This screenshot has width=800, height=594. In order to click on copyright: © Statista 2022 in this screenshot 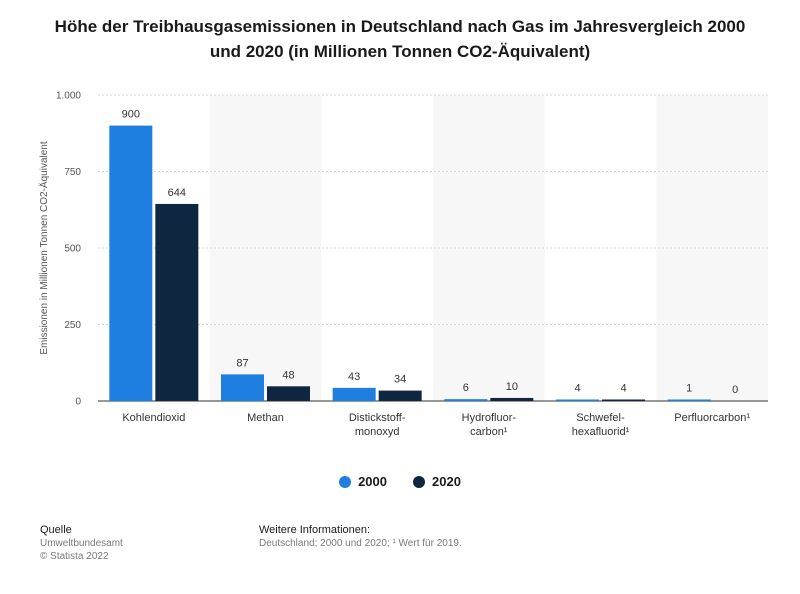, I will do `click(74, 556)`.